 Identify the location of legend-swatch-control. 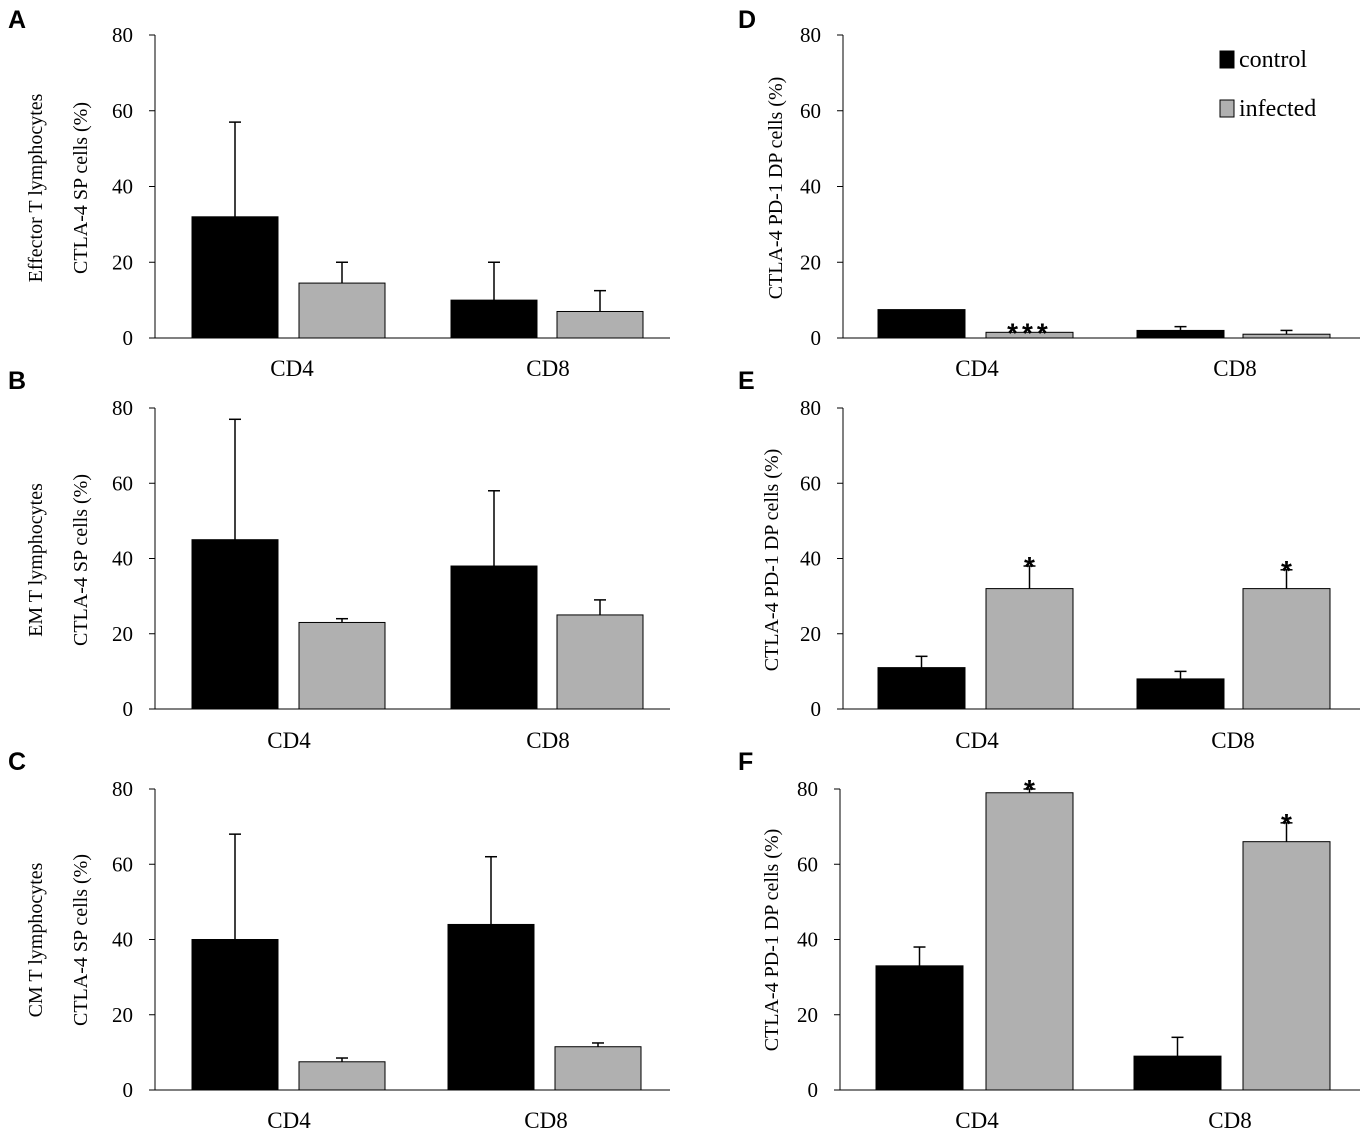
(1227, 59).